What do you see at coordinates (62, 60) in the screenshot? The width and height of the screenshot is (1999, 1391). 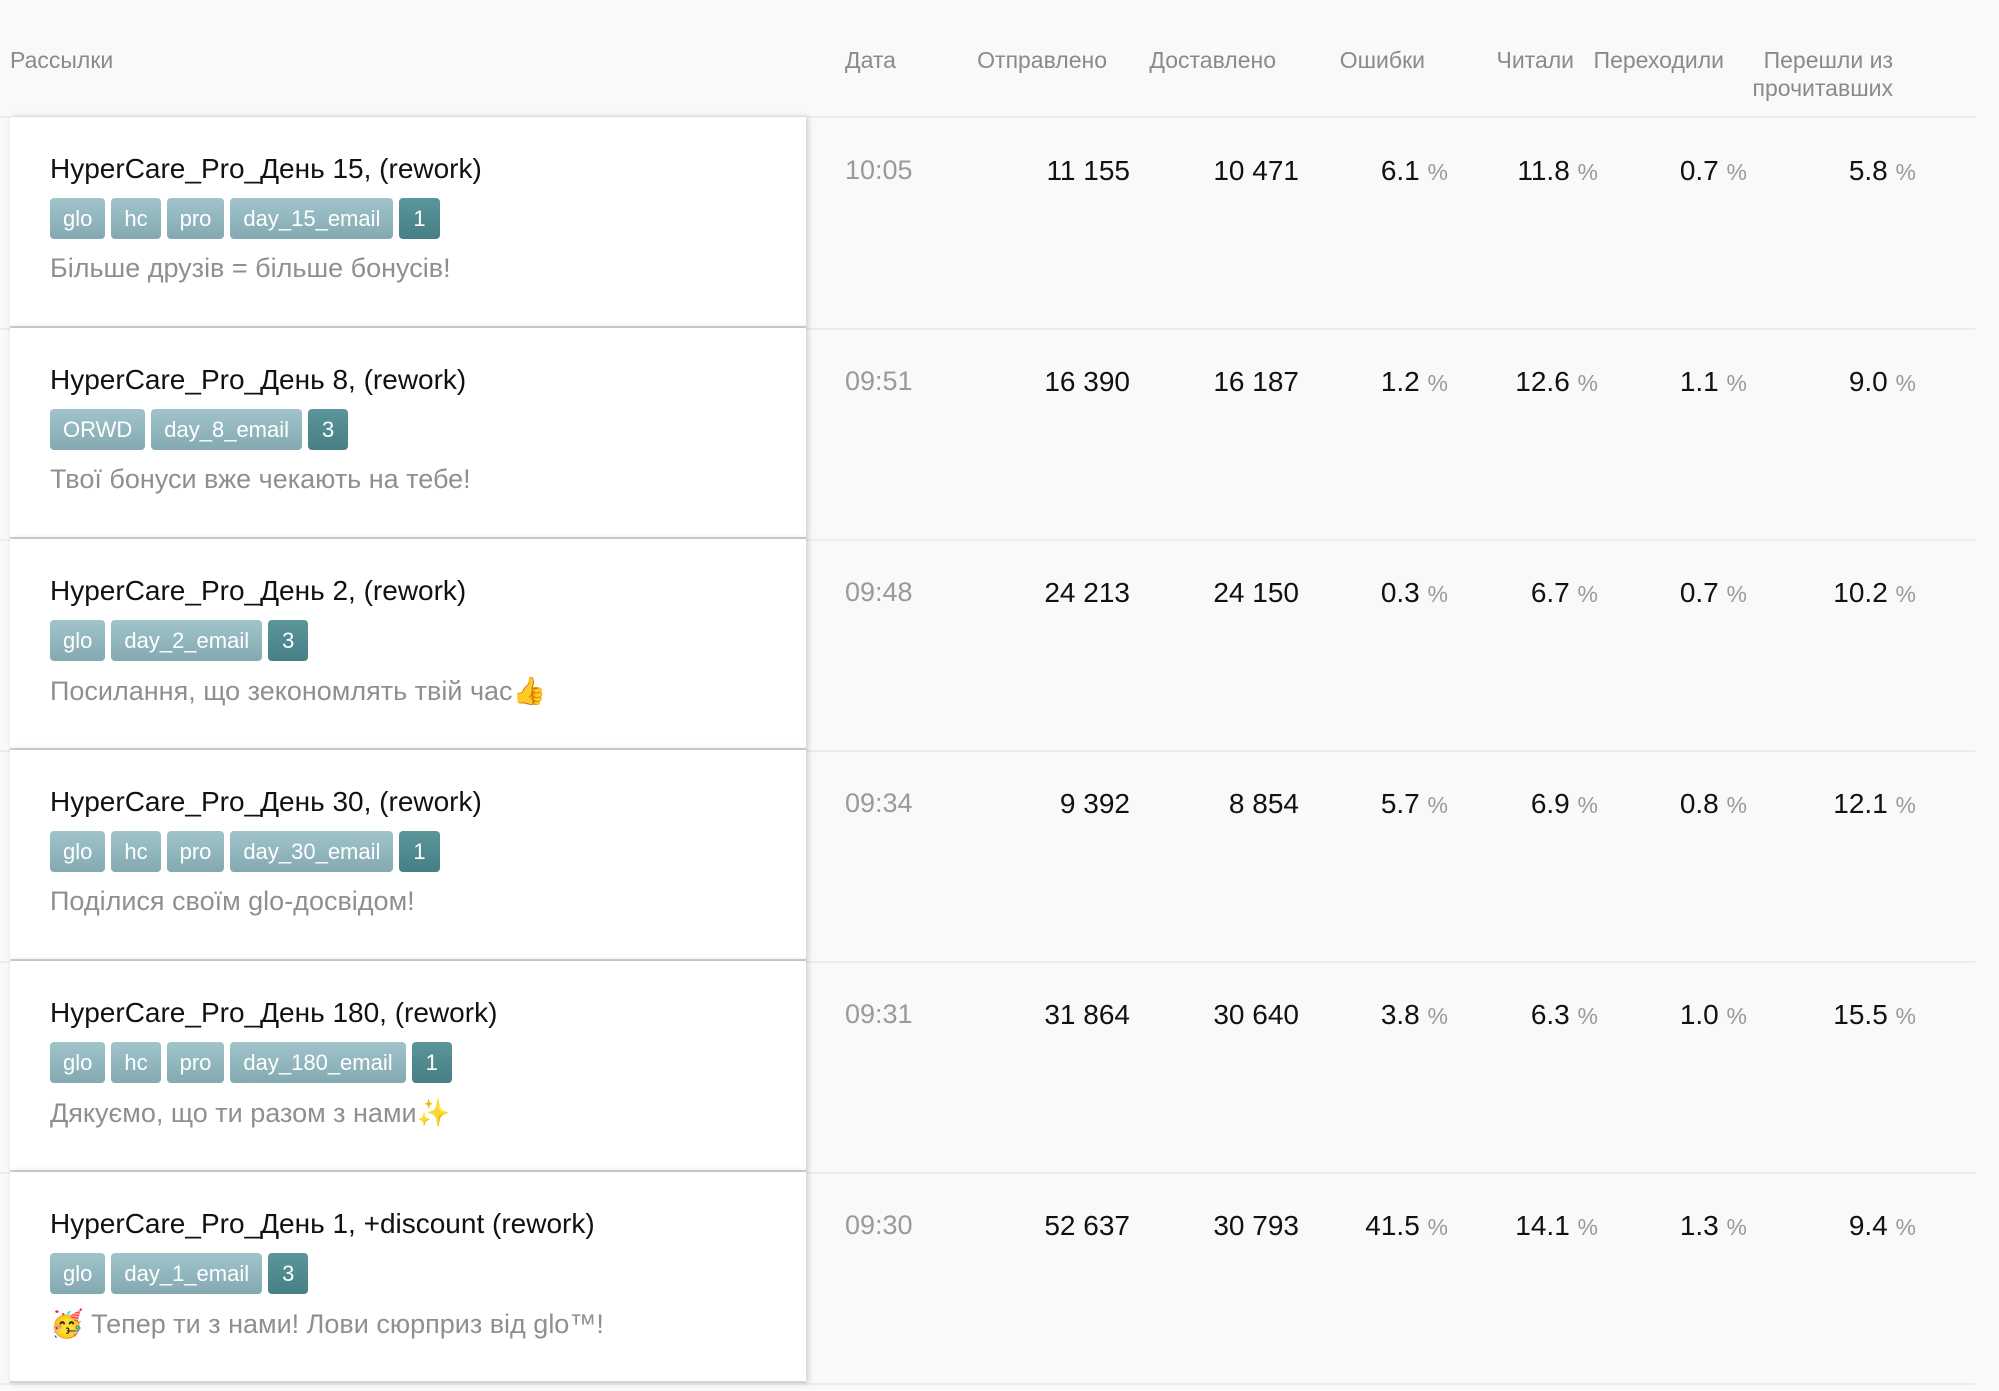 I see `header-mailings: Рассылки` at bounding box center [62, 60].